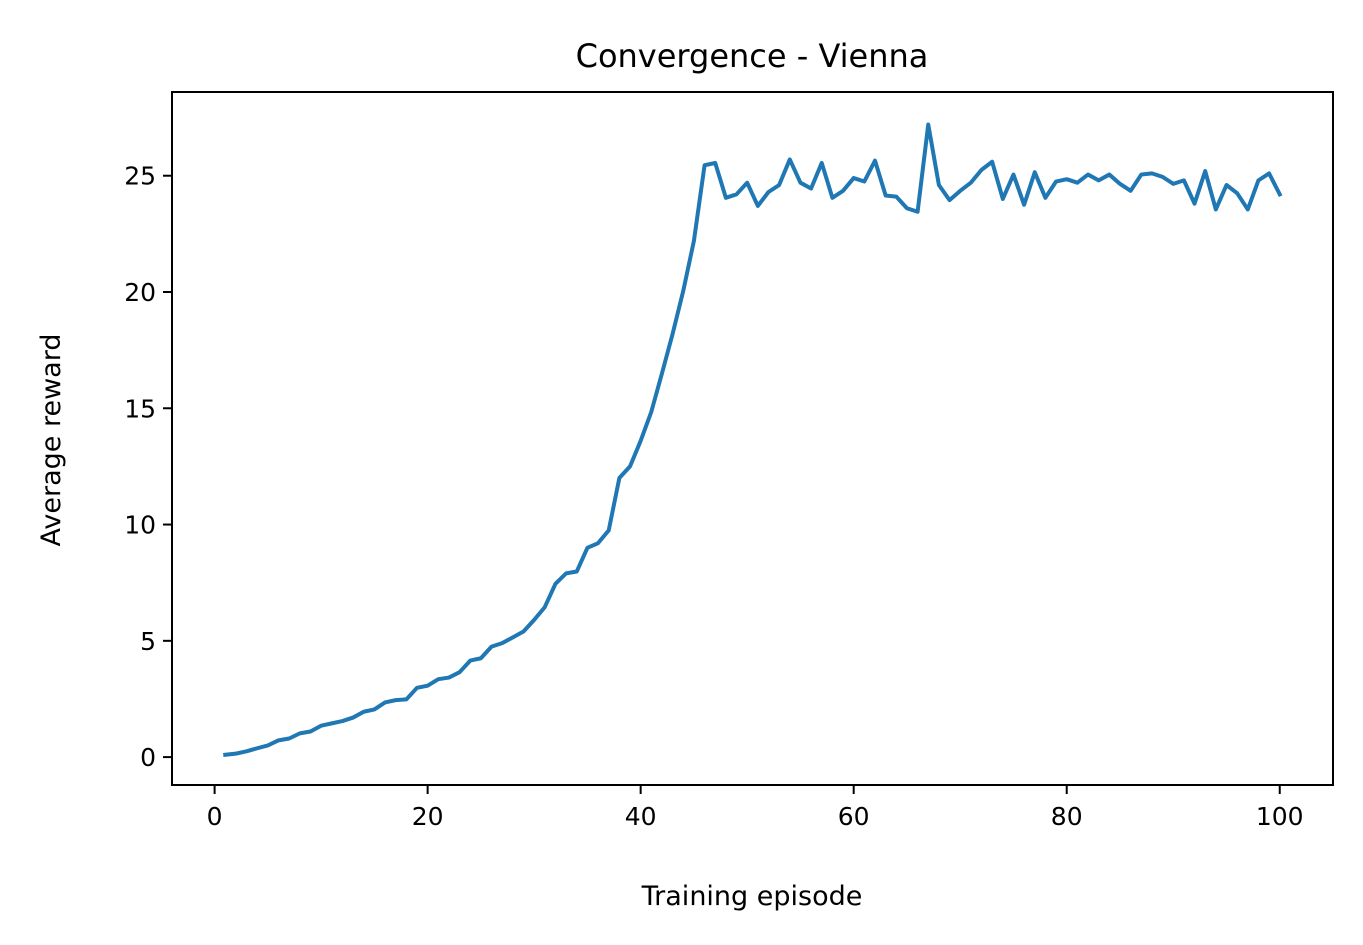  I want to click on y-tick-label: 0, so click(148, 757).